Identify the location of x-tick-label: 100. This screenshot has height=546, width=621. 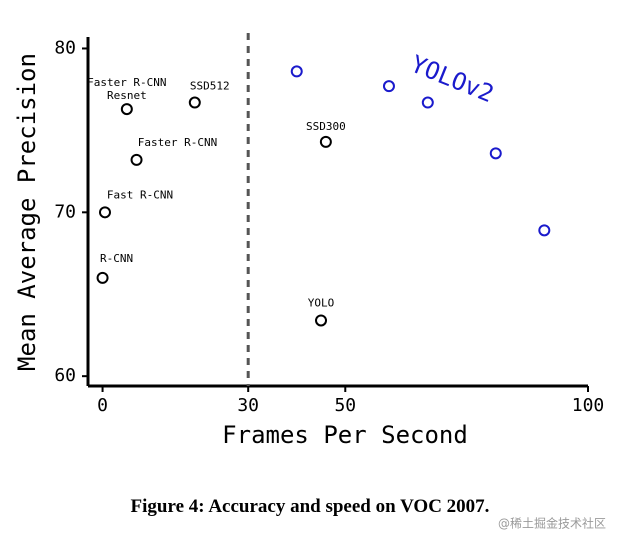
(588, 405).